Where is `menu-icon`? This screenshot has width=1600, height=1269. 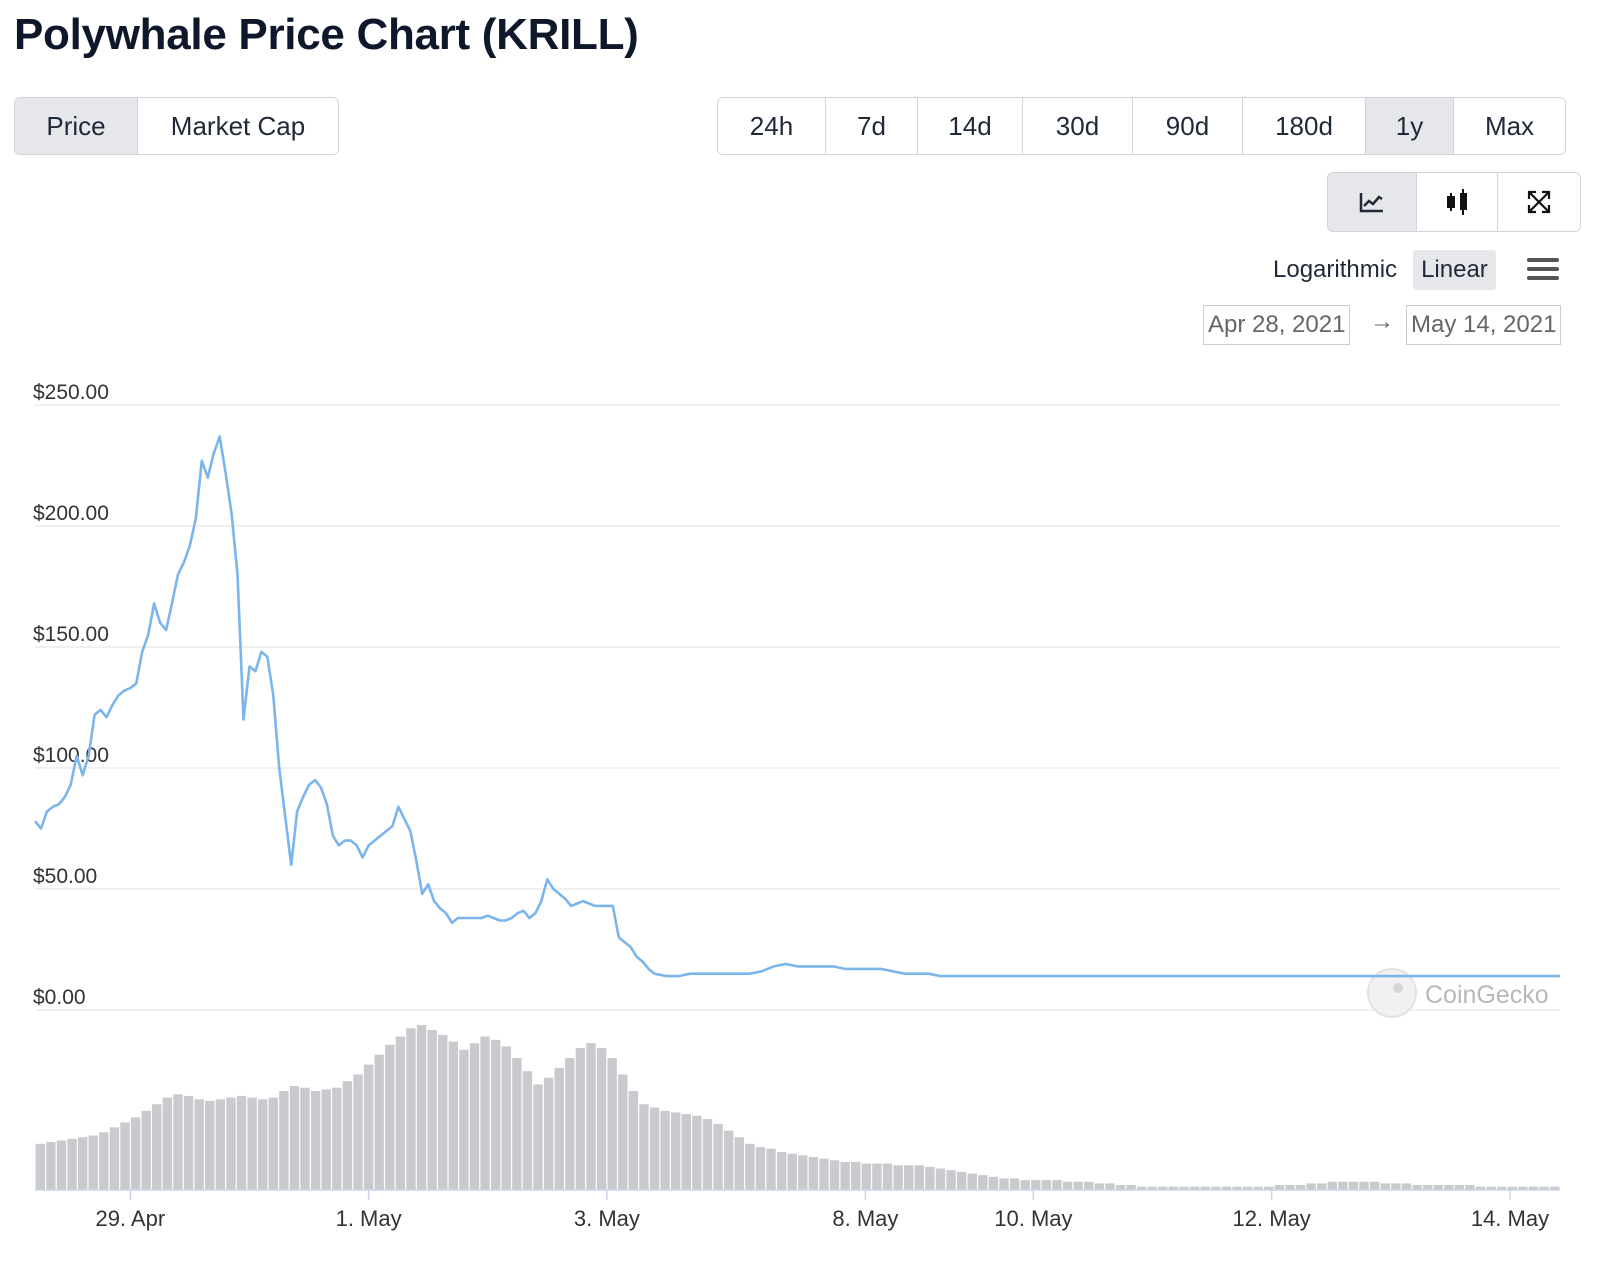
menu-icon is located at coordinates (1543, 271).